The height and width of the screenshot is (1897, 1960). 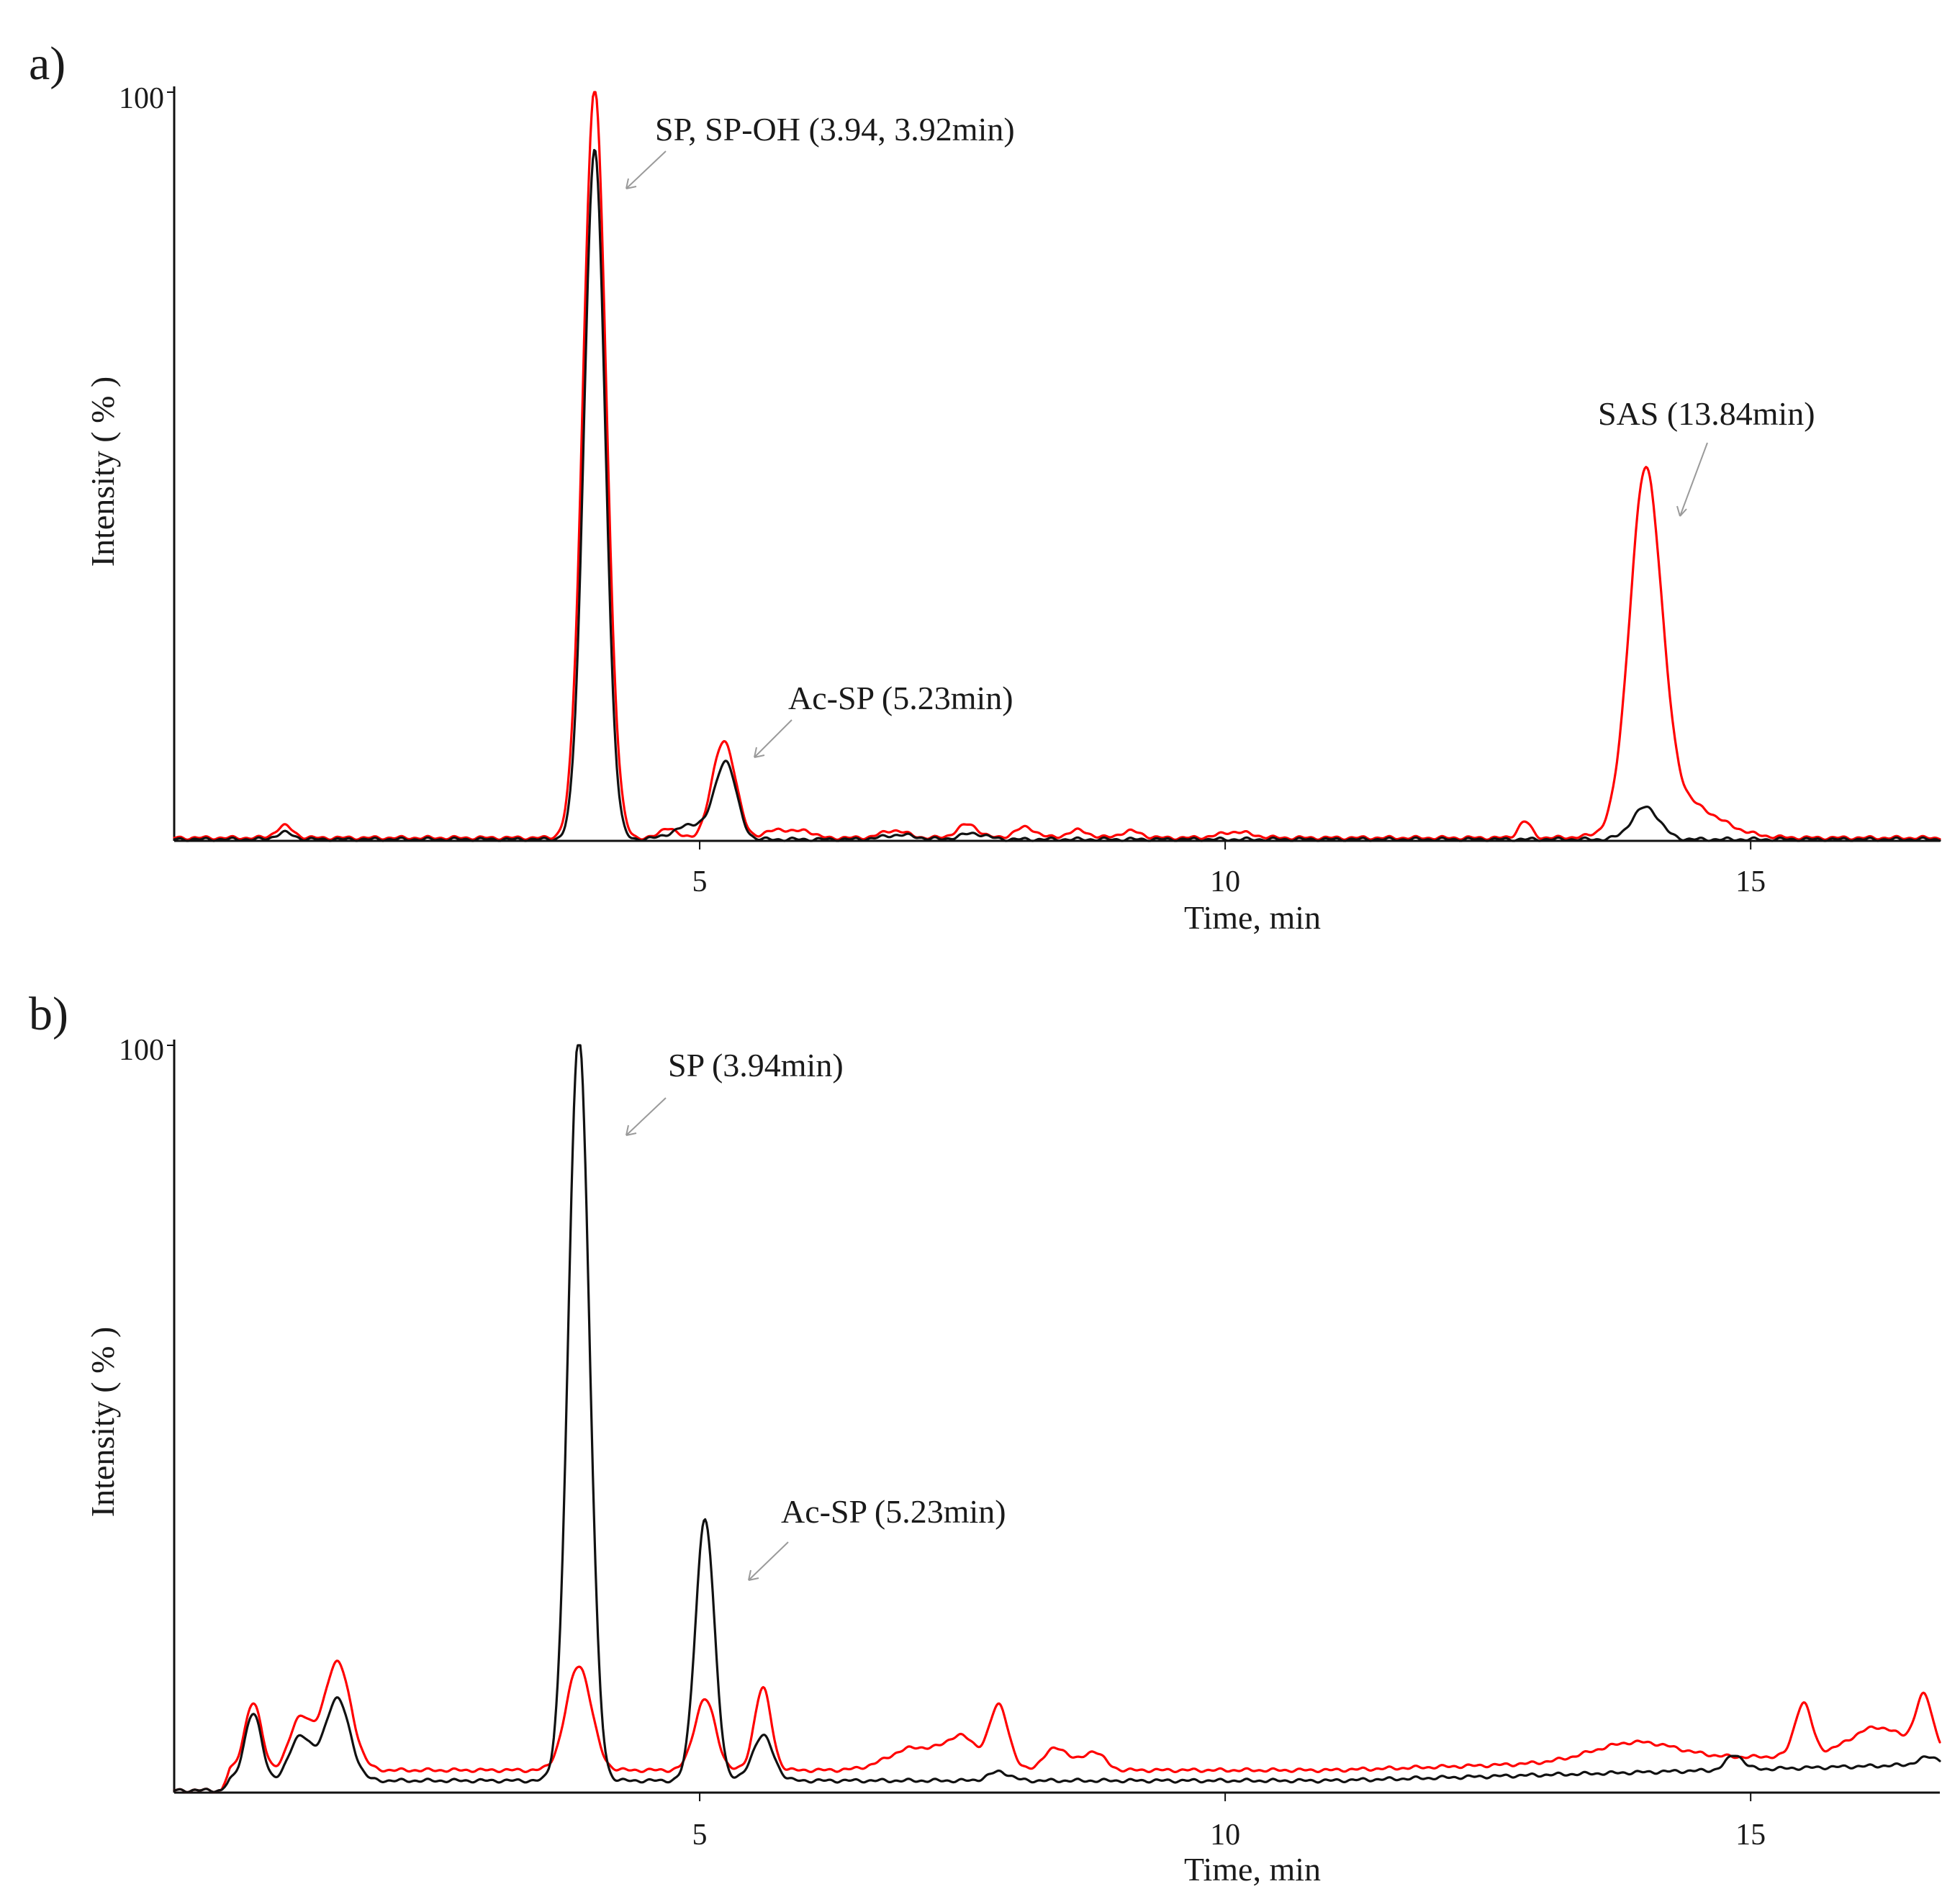 I want to click on panel-a-ytick-100: 100, so click(x=141, y=98).